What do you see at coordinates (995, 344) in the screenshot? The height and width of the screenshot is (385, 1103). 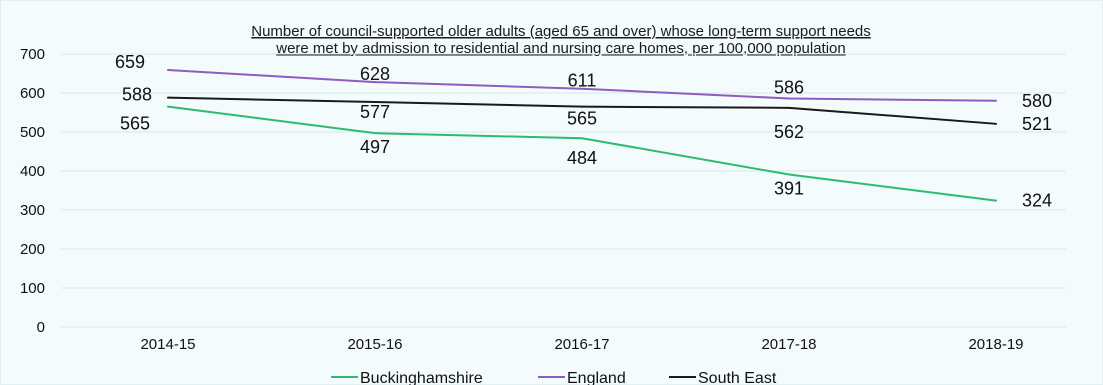 I see `x-tick-label: 2018-19` at bounding box center [995, 344].